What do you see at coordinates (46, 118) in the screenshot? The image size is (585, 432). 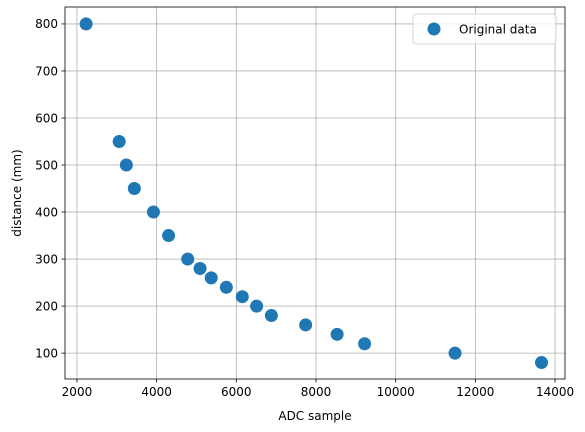 I see `y-tick-label: 600` at bounding box center [46, 118].